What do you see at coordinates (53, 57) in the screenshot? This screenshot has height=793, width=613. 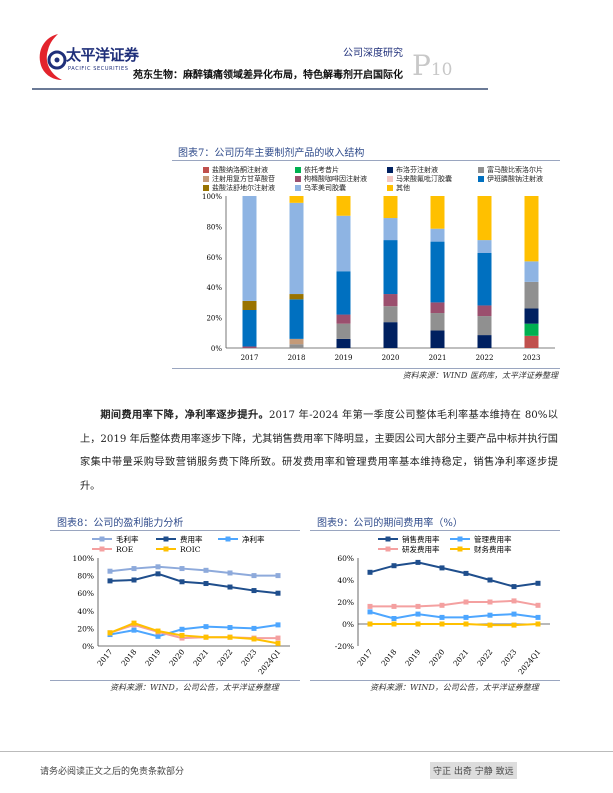 I see `logo-mark-icon` at bounding box center [53, 57].